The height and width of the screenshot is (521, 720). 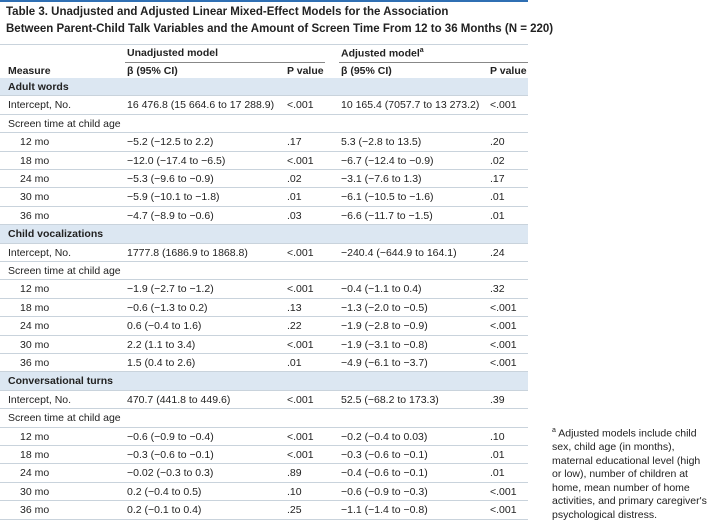 What do you see at coordinates (152, 71) in the screenshot?
I see `column-header: β (95% CI)` at bounding box center [152, 71].